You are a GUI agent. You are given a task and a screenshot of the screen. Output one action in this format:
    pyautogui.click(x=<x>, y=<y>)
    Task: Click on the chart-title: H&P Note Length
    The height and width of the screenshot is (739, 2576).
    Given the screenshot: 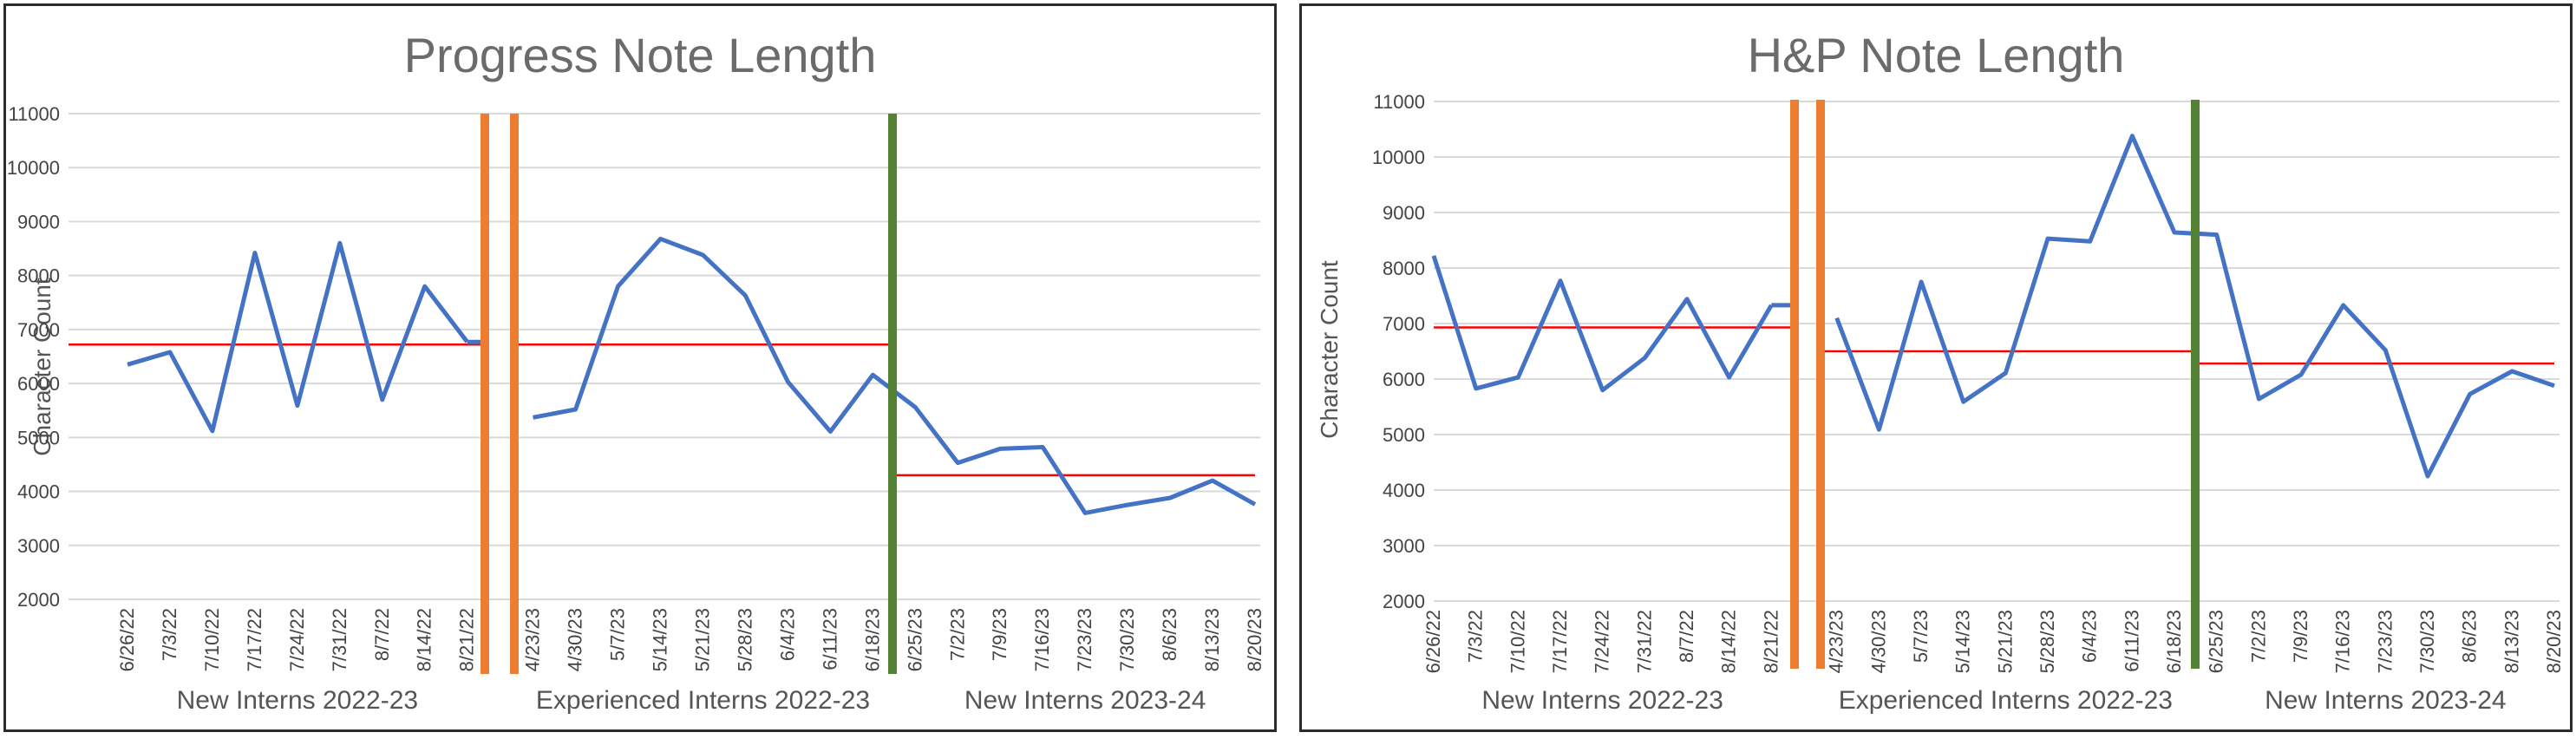 What is the action you would take?
    pyautogui.click(x=1936, y=55)
    